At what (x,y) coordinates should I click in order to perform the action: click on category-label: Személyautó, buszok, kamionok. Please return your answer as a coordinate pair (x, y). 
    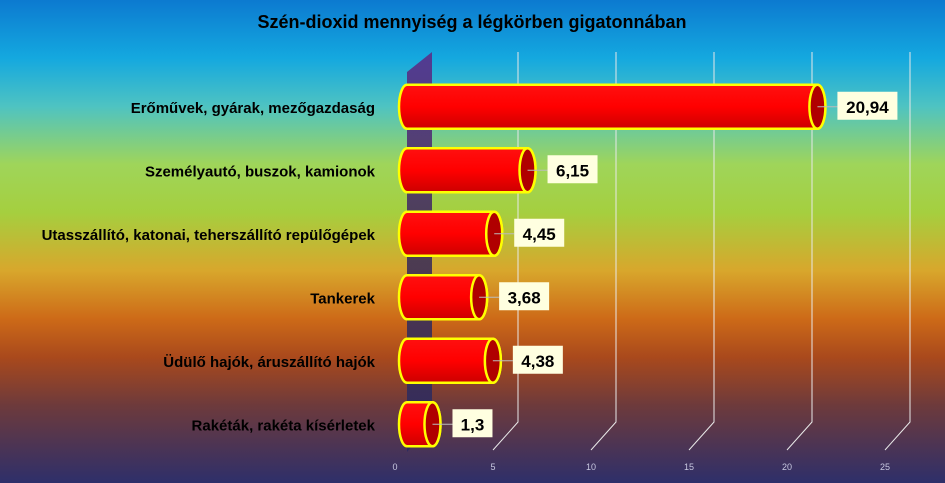
    Looking at the image, I should click on (260, 171).